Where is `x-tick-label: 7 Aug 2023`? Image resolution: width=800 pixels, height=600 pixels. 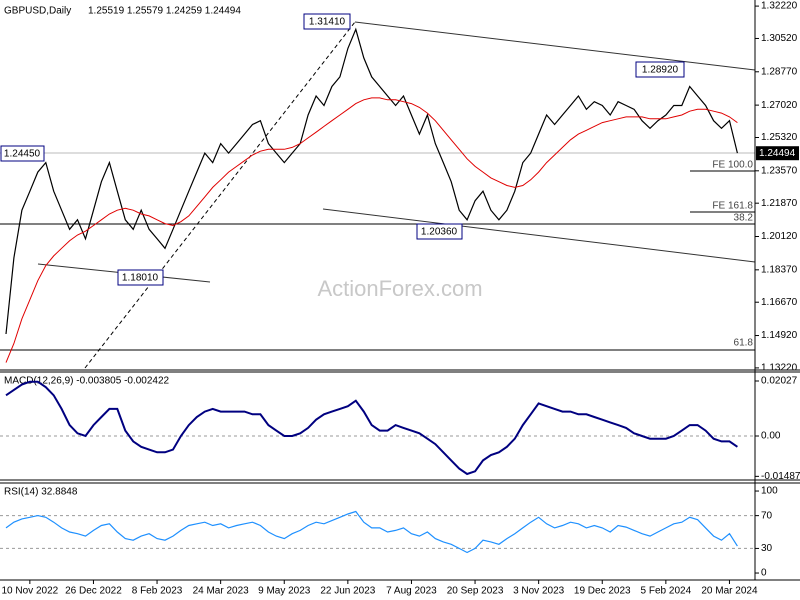 x-tick-label: 7 Aug 2023 is located at coordinates (411, 591).